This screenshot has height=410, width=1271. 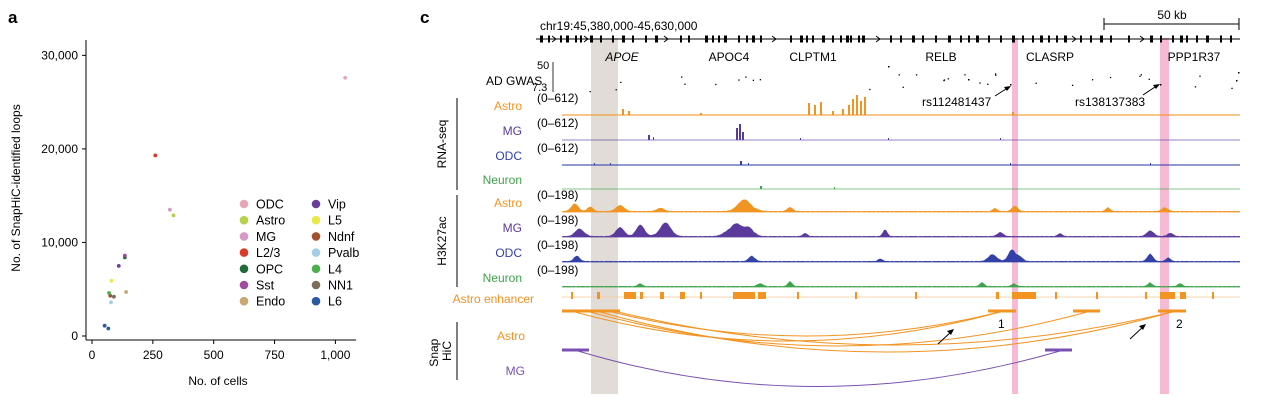 I want to click on y-tick-label: 20,000, so click(x=59, y=149).